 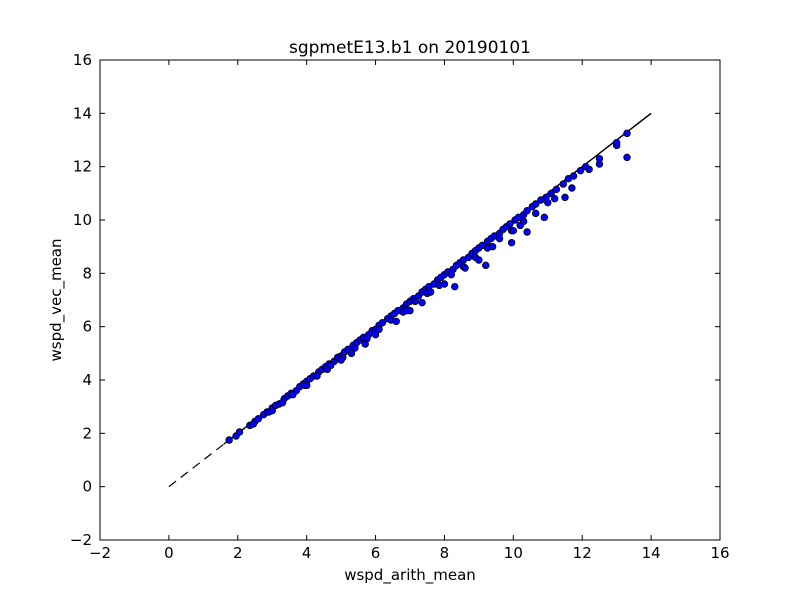 What do you see at coordinates (87, 273) in the screenshot?
I see `y-tick-label: 8` at bounding box center [87, 273].